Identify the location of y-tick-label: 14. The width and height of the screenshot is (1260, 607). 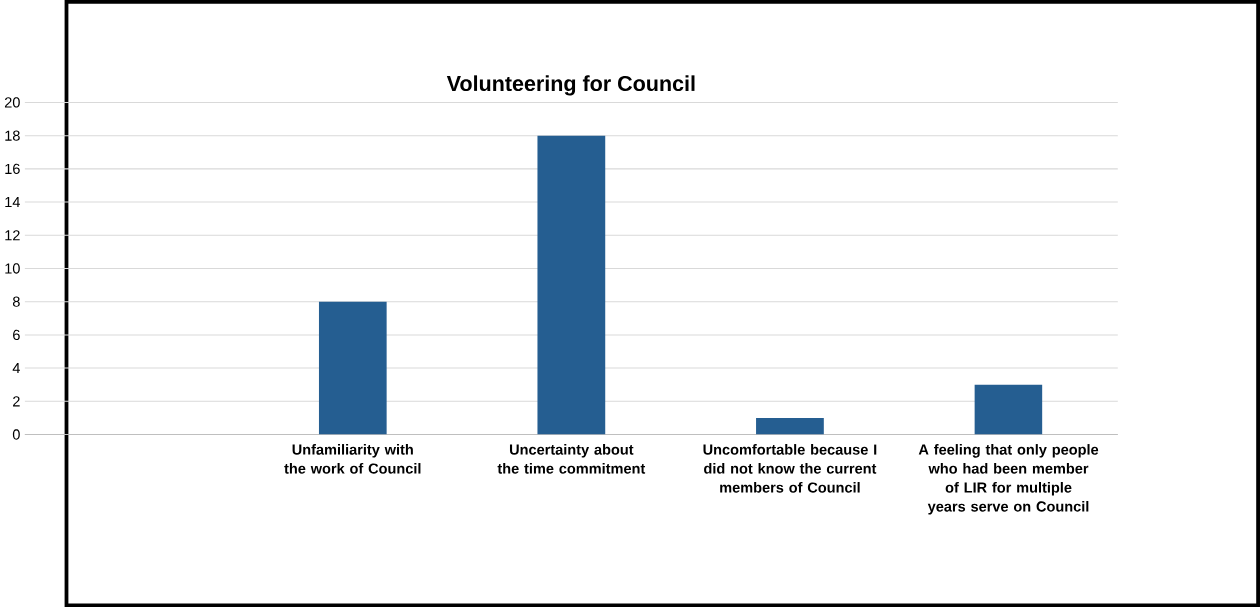
(12, 201).